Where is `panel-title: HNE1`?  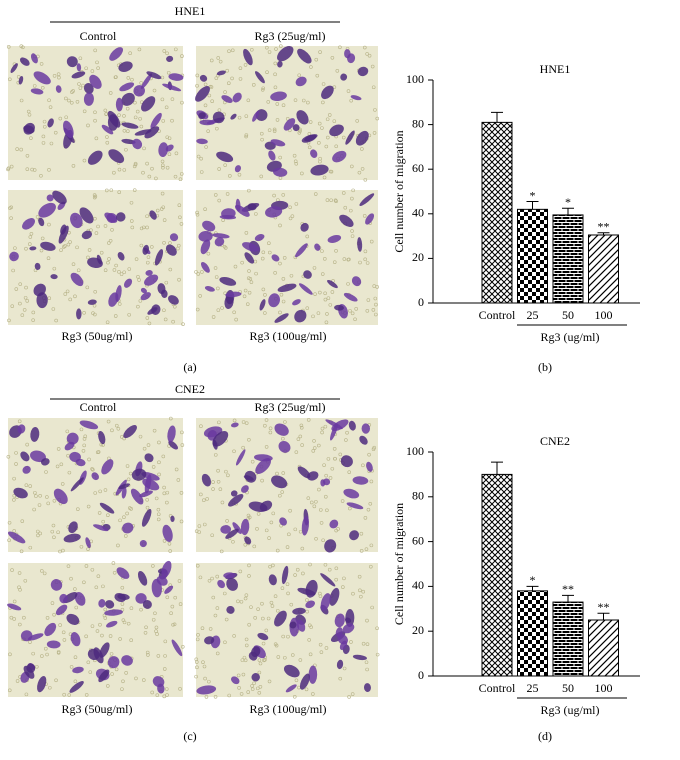 panel-title: HNE1 is located at coordinates (190, 11).